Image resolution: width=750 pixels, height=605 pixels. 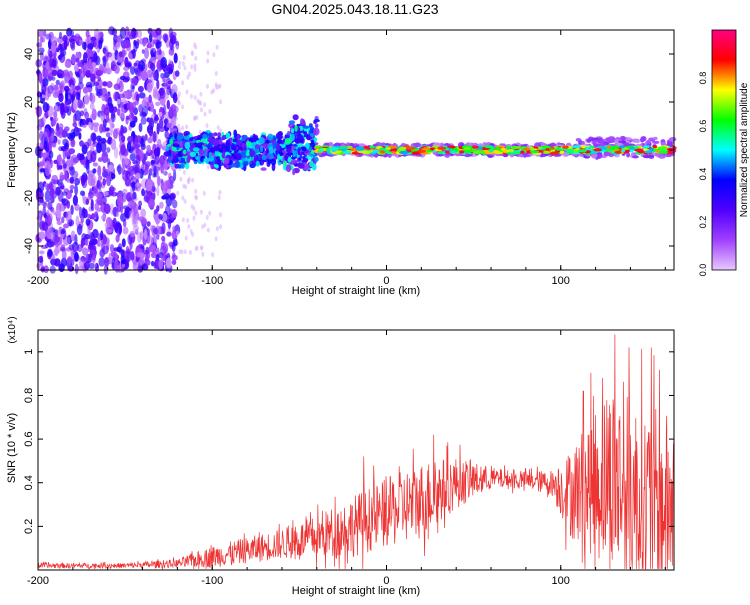 What do you see at coordinates (703, 270) in the screenshot?
I see `colorbar-tick-label: 0.0` at bounding box center [703, 270].